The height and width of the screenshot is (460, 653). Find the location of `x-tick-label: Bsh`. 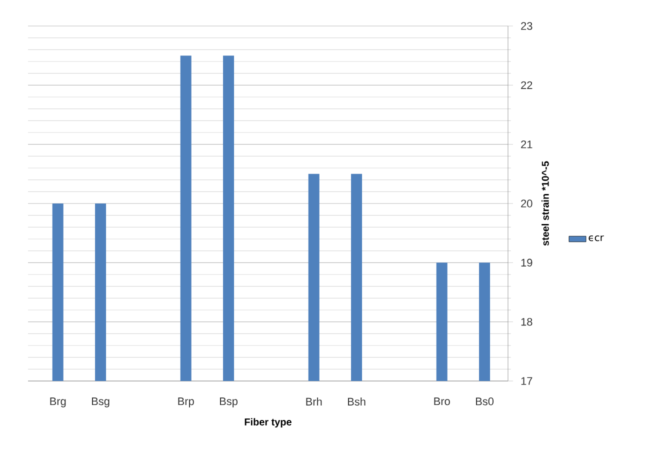

x-tick-label: Bsh is located at coordinates (357, 402).